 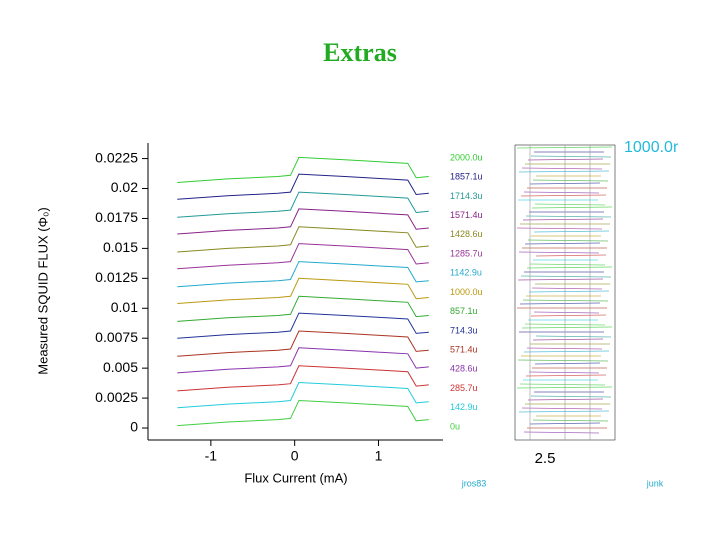 I want to click on y-axis-label: Measured SQUID FLUX (Φ₀), so click(x=42, y=290).